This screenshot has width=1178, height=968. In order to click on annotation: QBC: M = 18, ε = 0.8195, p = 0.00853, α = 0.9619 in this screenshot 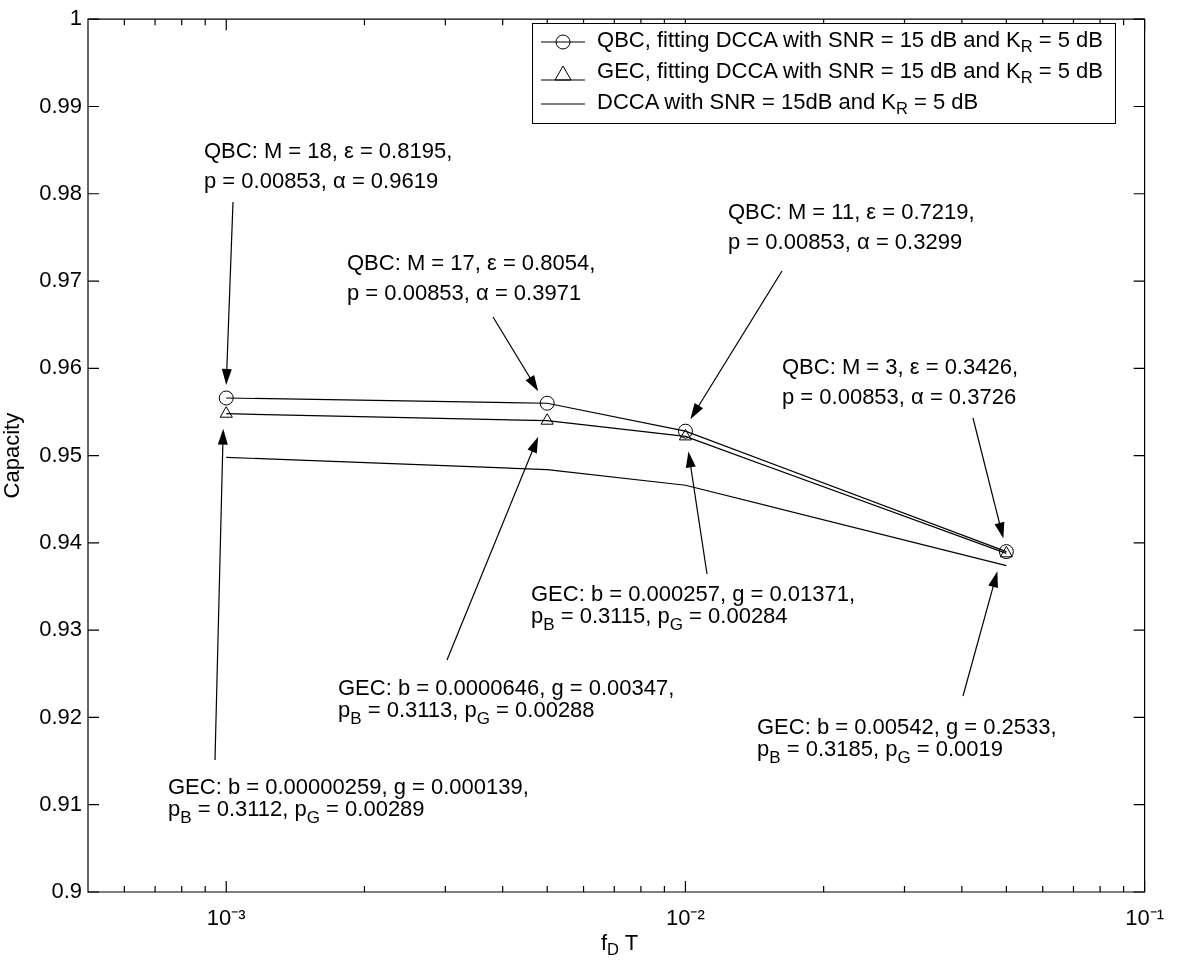, I will do `click(328, 166)`.